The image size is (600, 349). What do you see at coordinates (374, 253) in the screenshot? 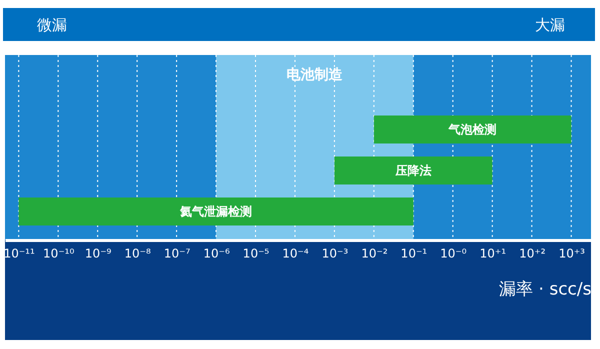
I see `x-tick-label: 10⁻²` at bounding box center [374, 253].